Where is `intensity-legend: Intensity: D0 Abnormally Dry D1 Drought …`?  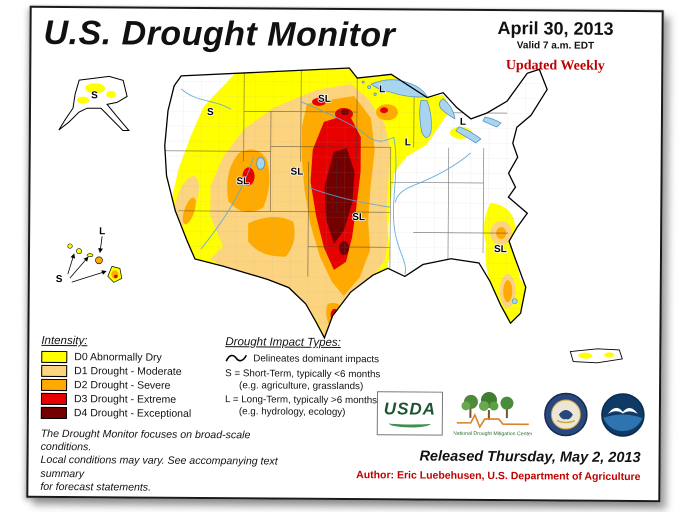
intensity-legend: Intensity: D0 Abnormally Dry D1 Drought … is located at coordinates (126, 378).